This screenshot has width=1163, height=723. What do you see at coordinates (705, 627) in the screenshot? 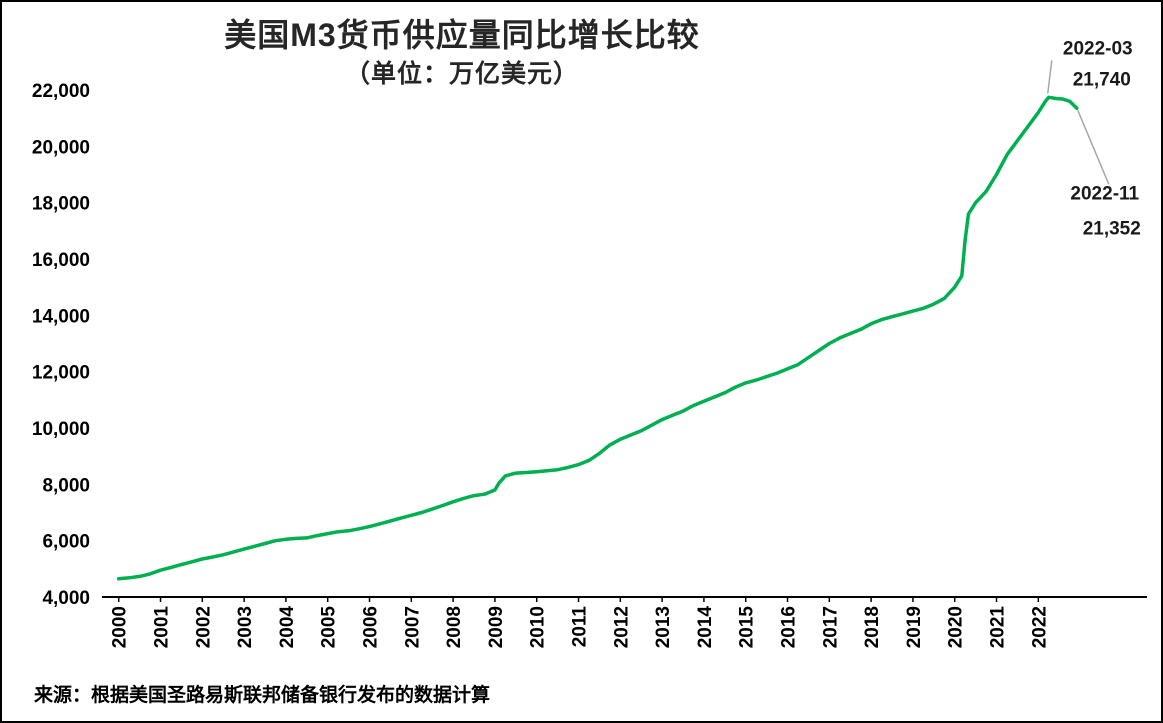
I see `x-axis-label: 2014` at bounding box center [705, 627].